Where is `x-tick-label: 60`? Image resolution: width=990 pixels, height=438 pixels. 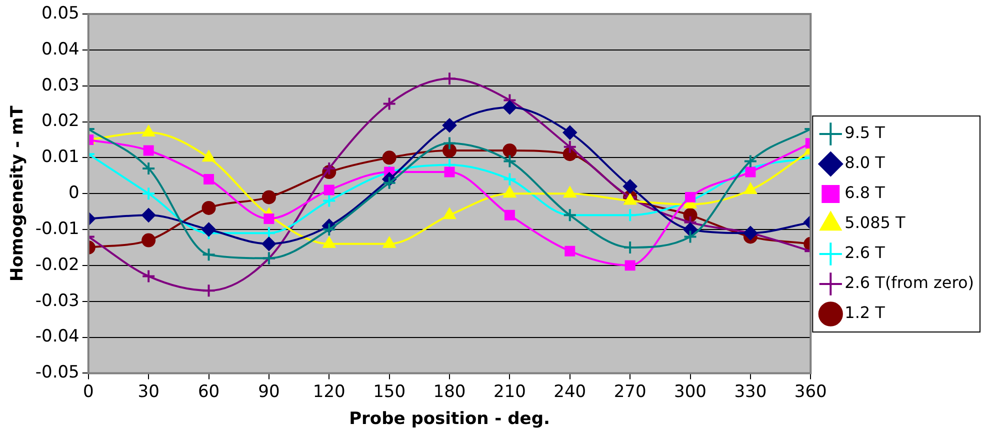 x-tick-label: 60 is located at coordinates (209, 392).